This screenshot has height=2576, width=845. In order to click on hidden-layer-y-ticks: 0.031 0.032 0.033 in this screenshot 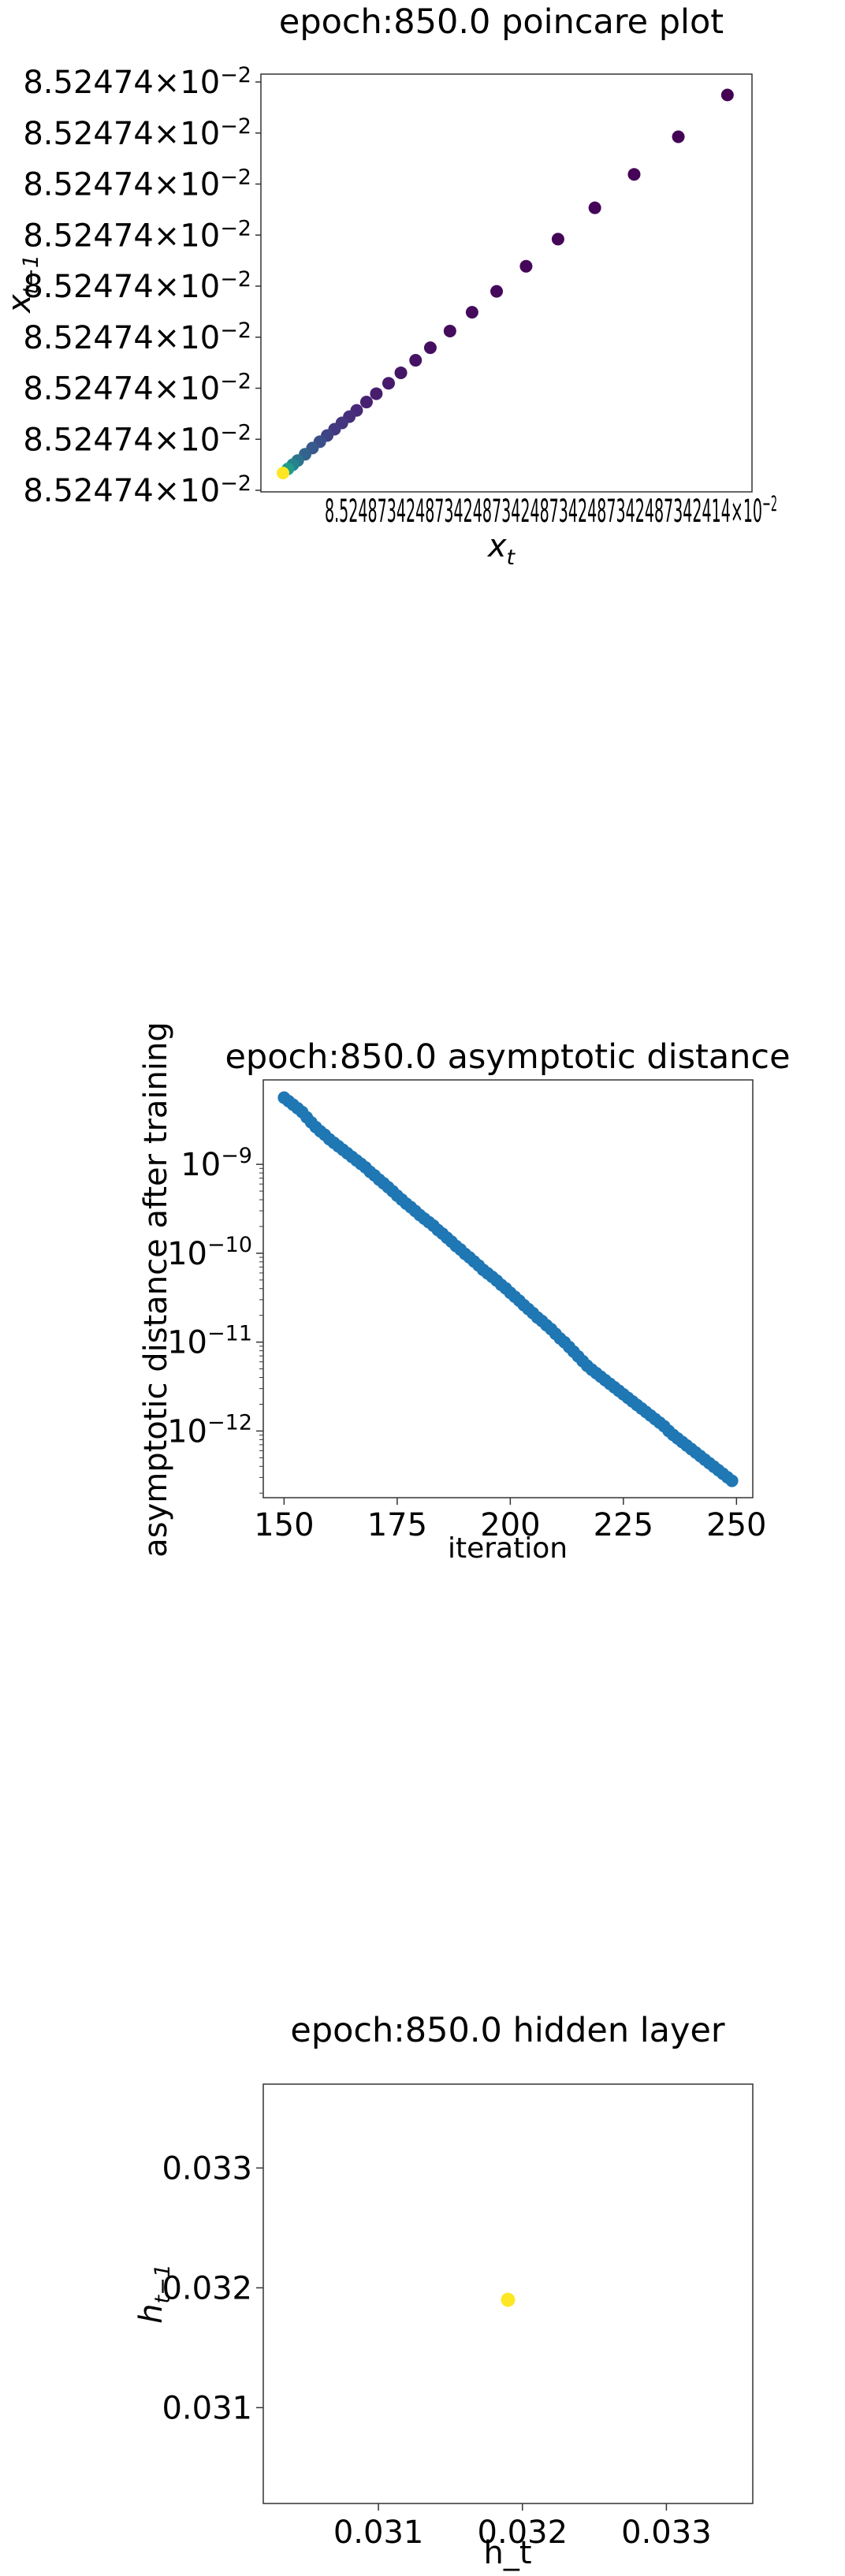, I will do `click(212, 2288)`.